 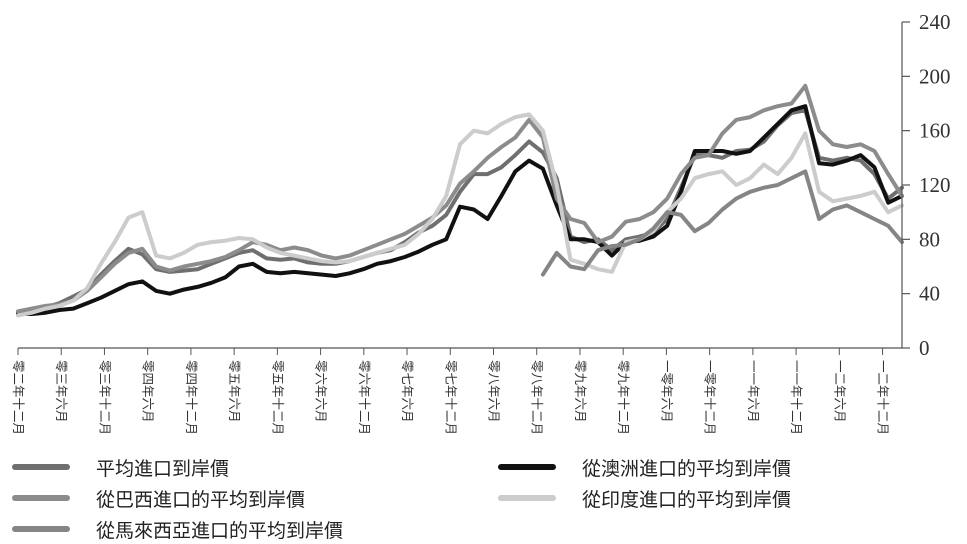 What do you see at coordinates (527, 467) in the screenshot?
I see `legend-swatch-australia` at bounding box center [527, 467].